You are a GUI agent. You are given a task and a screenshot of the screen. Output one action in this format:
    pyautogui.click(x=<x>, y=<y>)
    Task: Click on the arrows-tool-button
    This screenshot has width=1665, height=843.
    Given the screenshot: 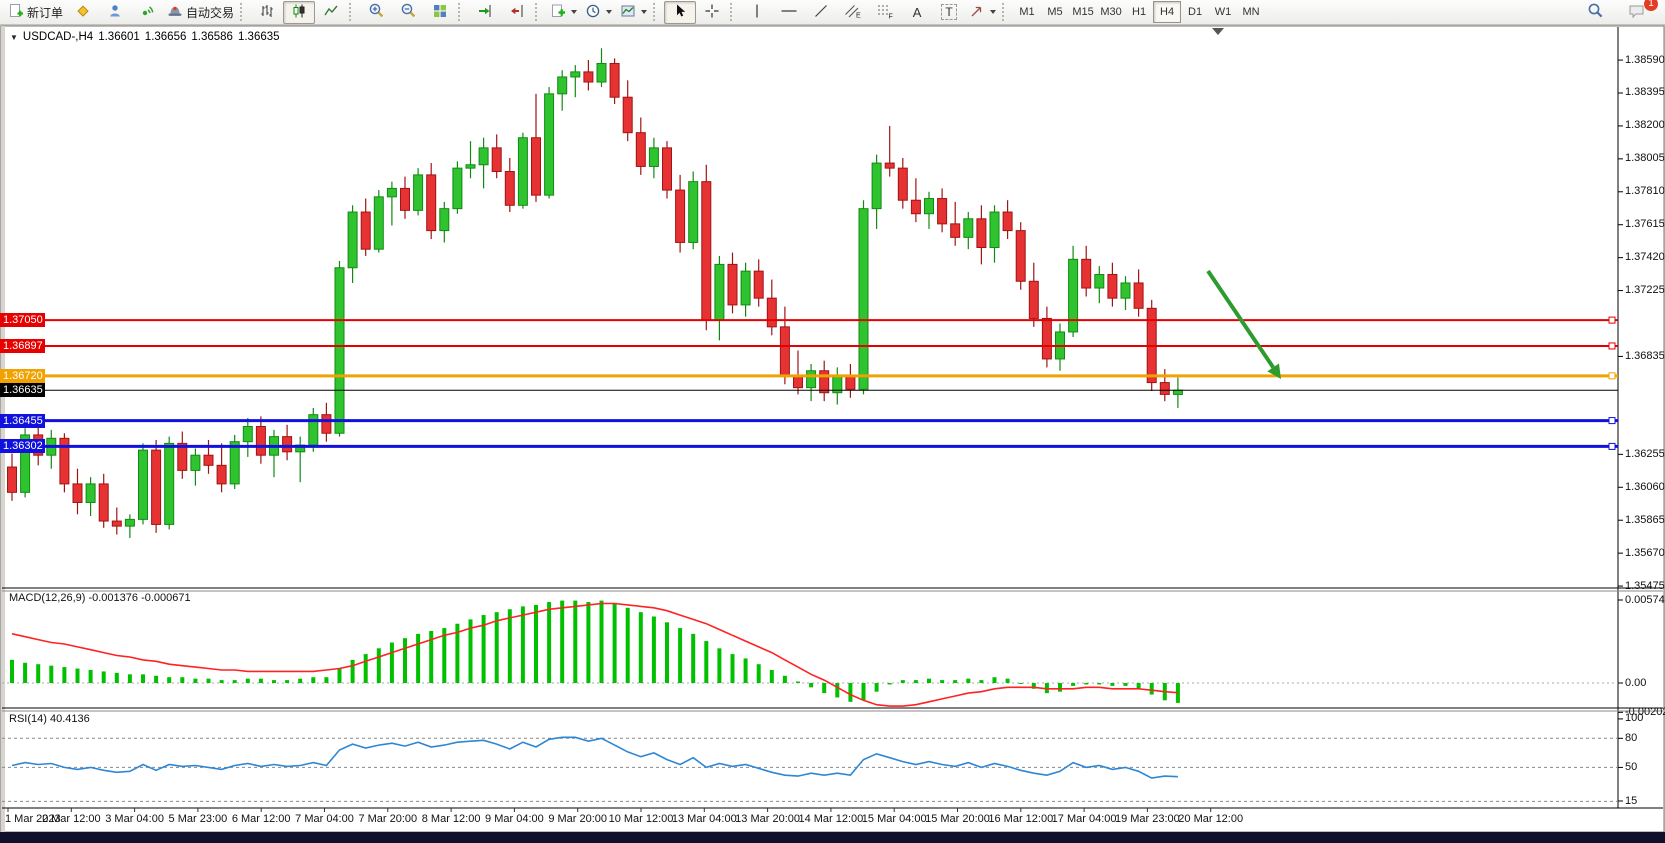 What is the action you would take?
    pyautogui.click(x=982, y=12)
    